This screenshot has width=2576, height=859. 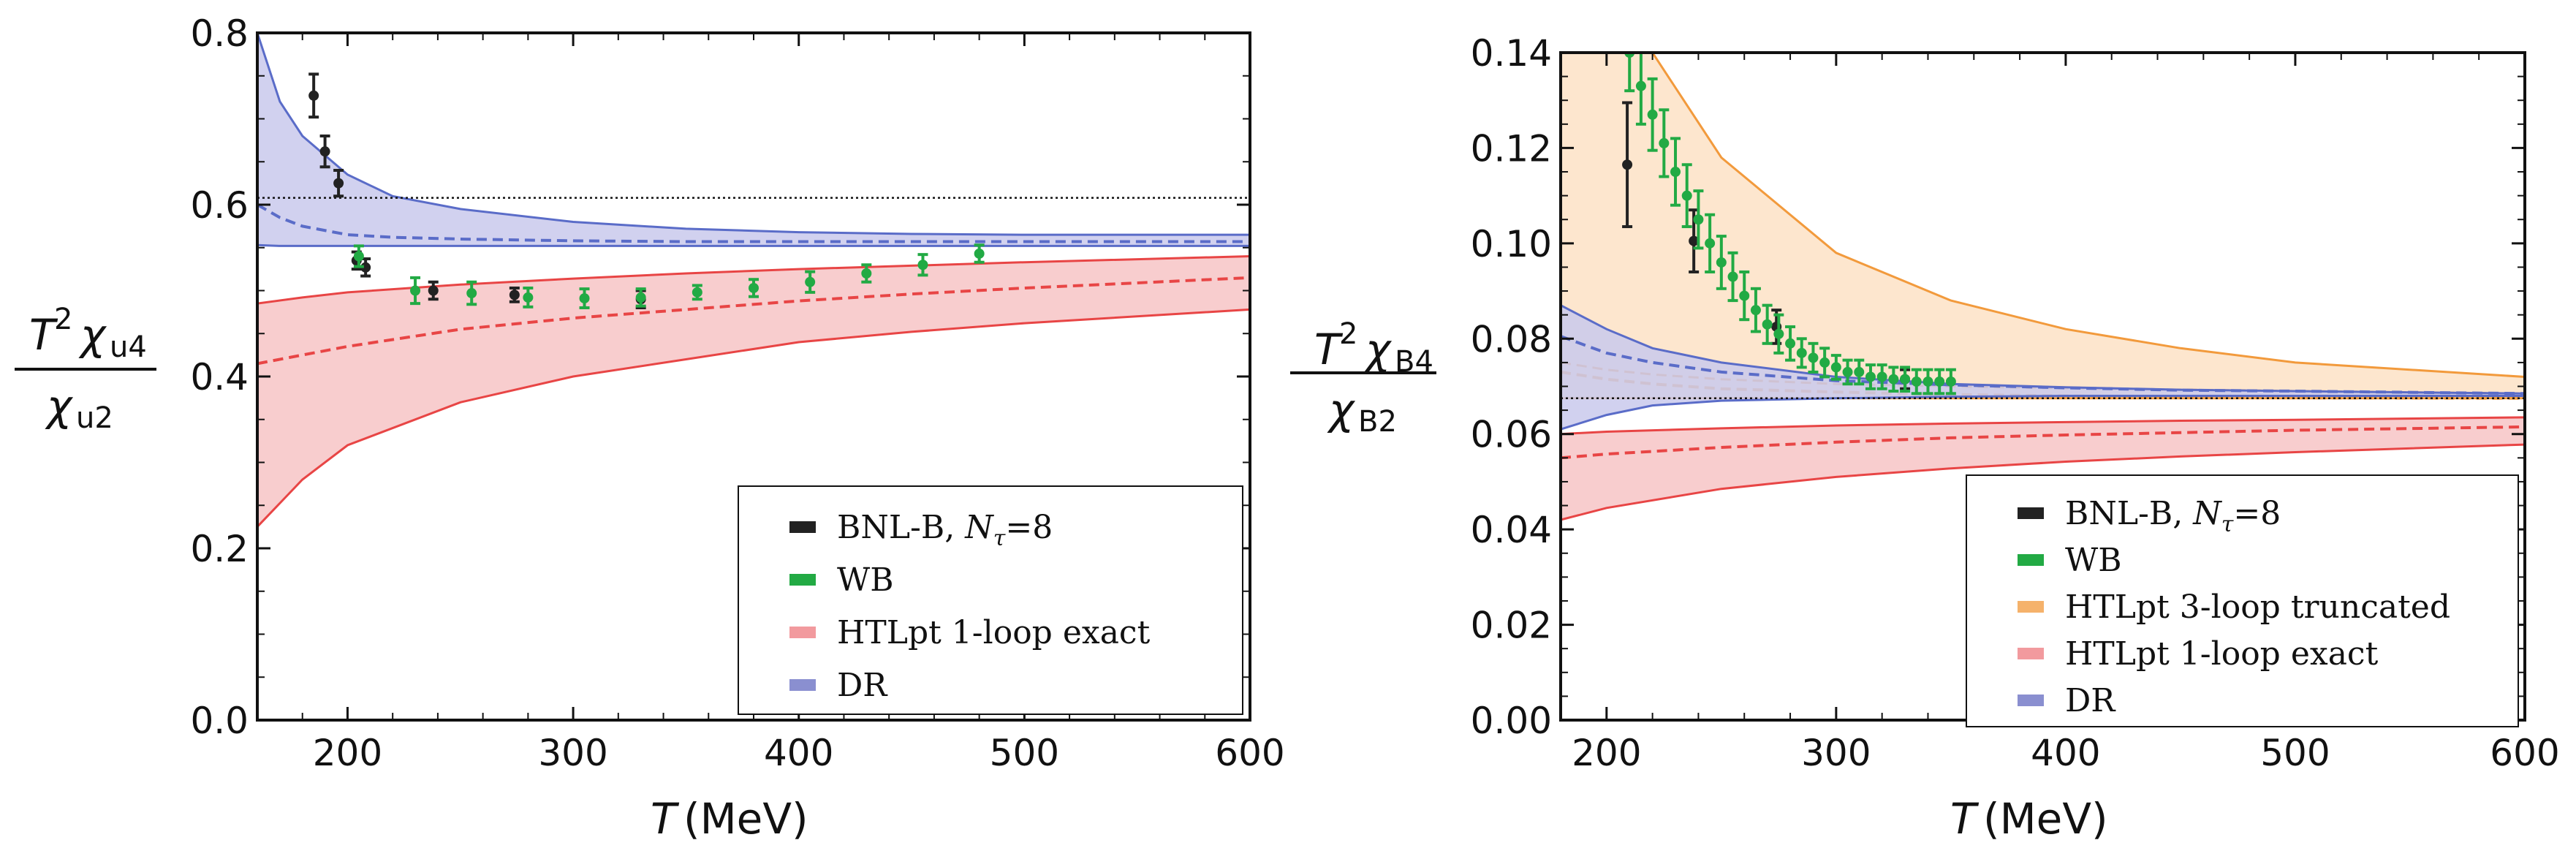 I want to click on x-tick-label: 200, so click(x=1606, y=753).